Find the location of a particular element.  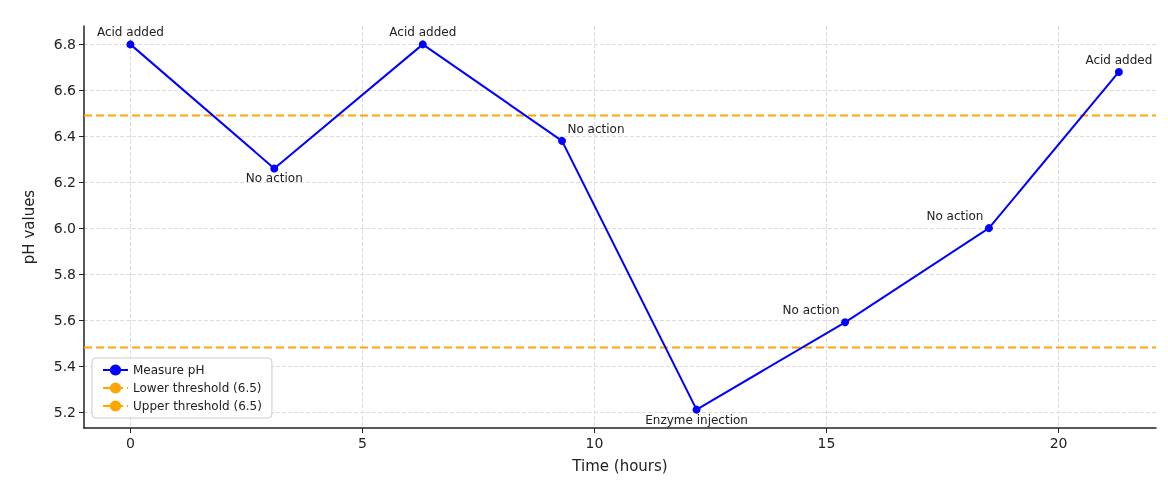

legend-label: Measure pH is located at coordinates (169, 370).